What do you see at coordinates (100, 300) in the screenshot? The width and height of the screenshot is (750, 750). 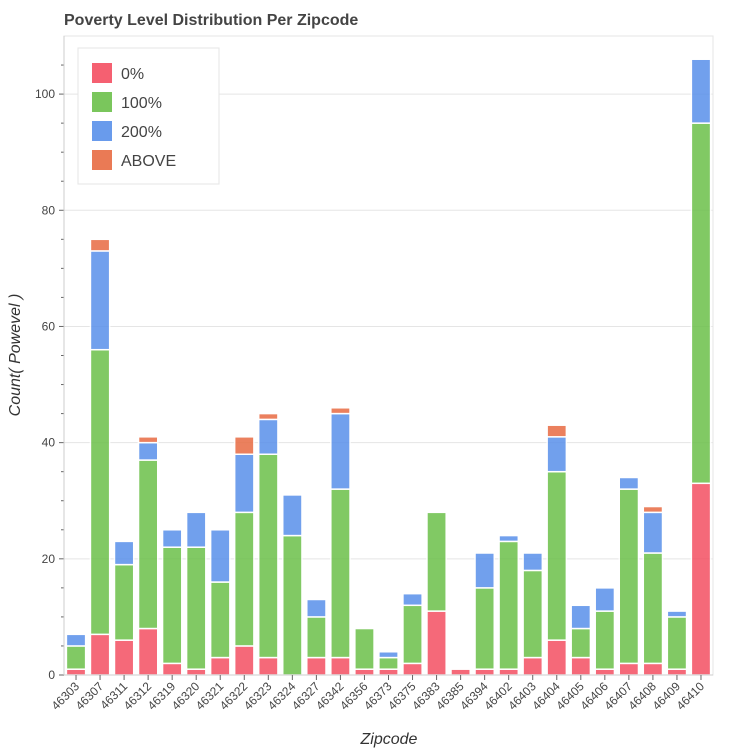 I see `bar-46307-200%` at bounding box center [100, 300].